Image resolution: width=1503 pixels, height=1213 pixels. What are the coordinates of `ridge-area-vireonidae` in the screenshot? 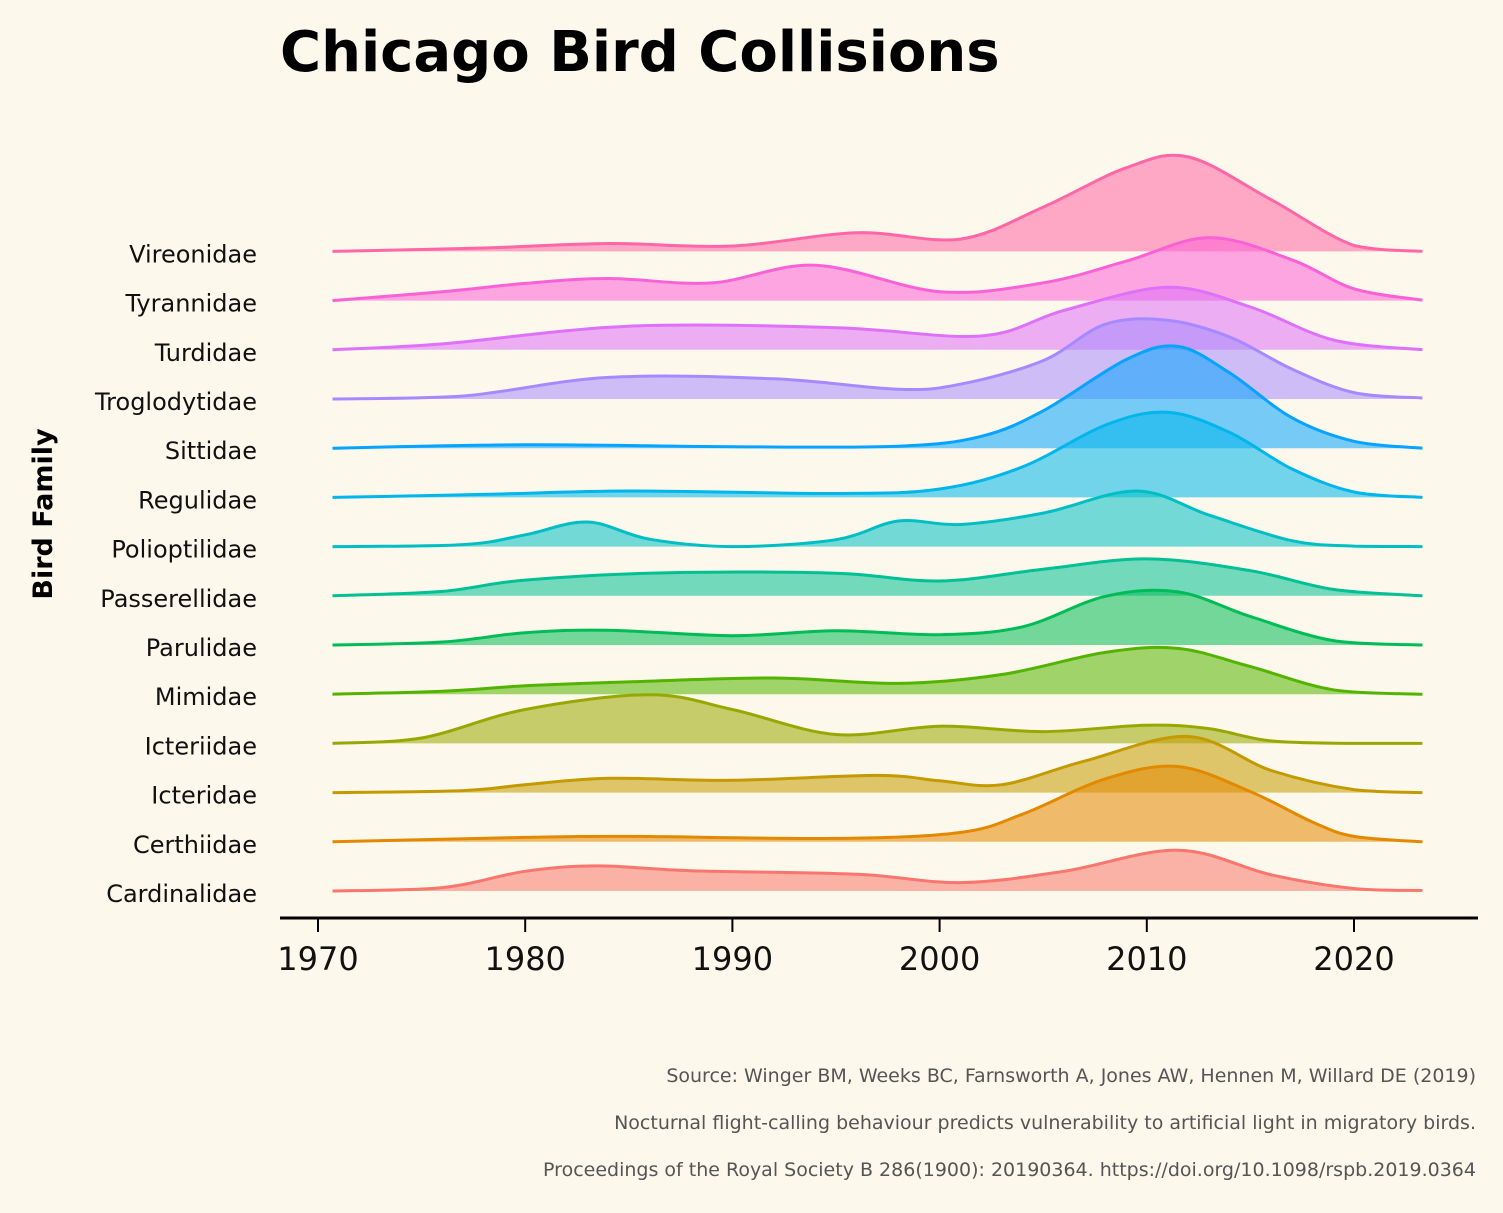 It's located at (877, 203).